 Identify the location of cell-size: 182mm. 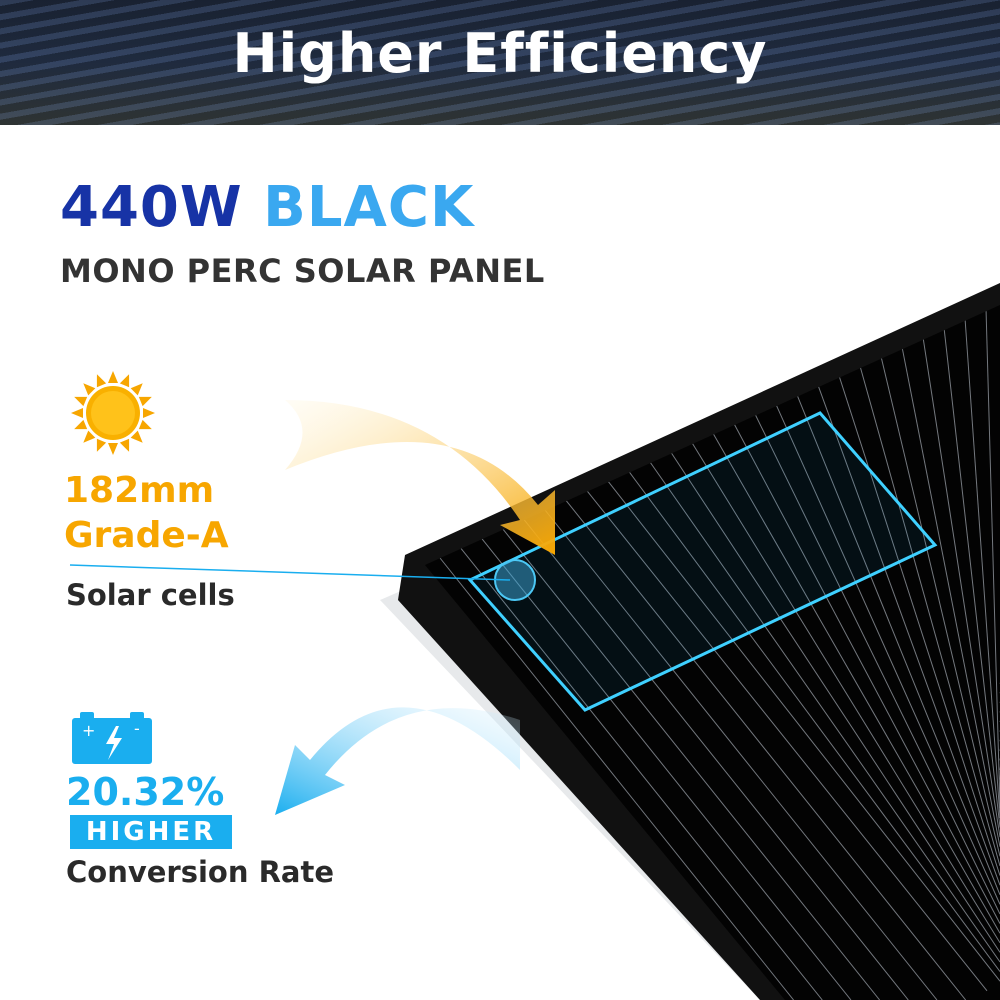
(139, 490).